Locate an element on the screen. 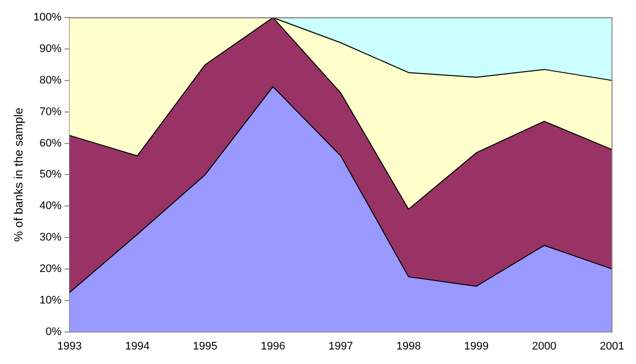 This screenshot has width=636, height=364. y-axis-title: % of banks in the sample is located at coordinates (19, 174).